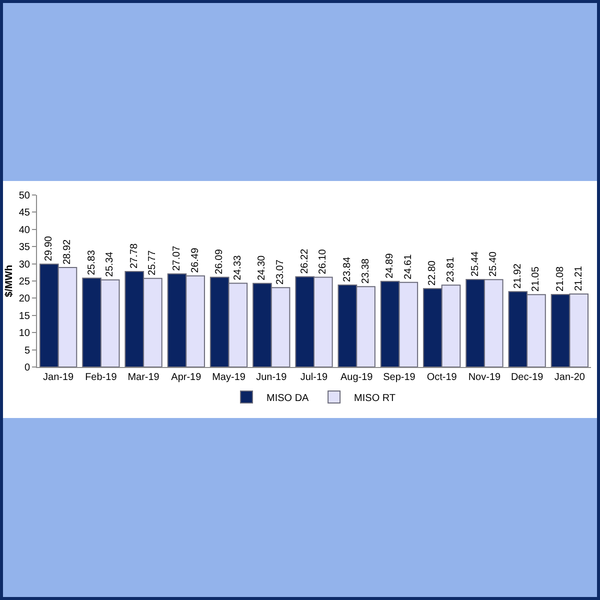  Describe the element at coordinates (314, 377) in the screenshot. I see `x-tick-label: Jul-19` at that location.